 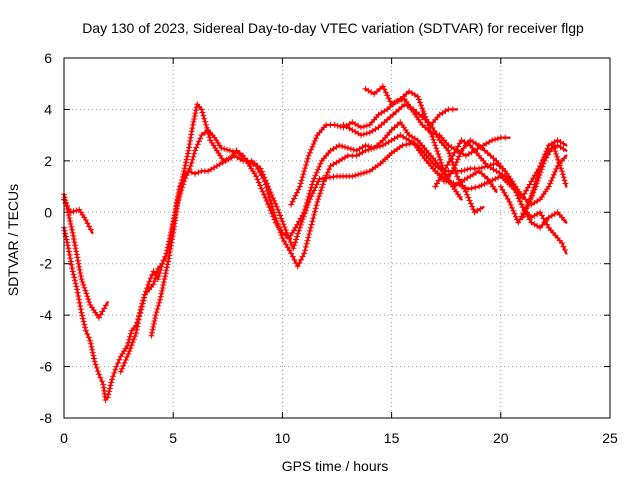 I want to click on series-trace-j, so click(x=500, y=184).